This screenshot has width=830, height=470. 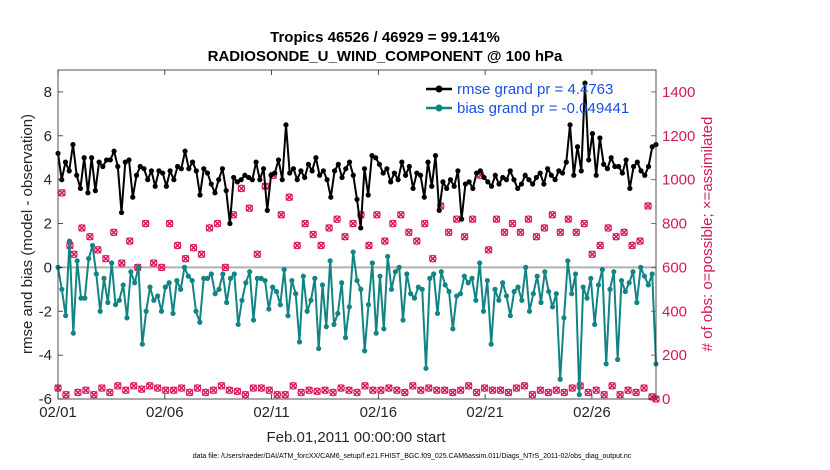 I want to click on x-tick-label: 02/21, so click(x=485, y=412).